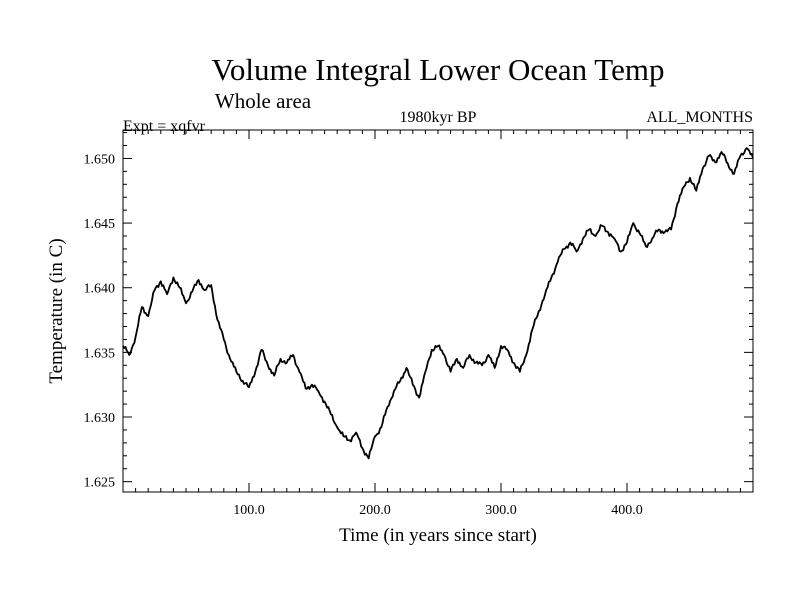 This screenshot has height=600, width=800. Describe the element at coordinates (56, 310) in the screenshot. I see `y-axis-label: Temperature (in C)` at that location.